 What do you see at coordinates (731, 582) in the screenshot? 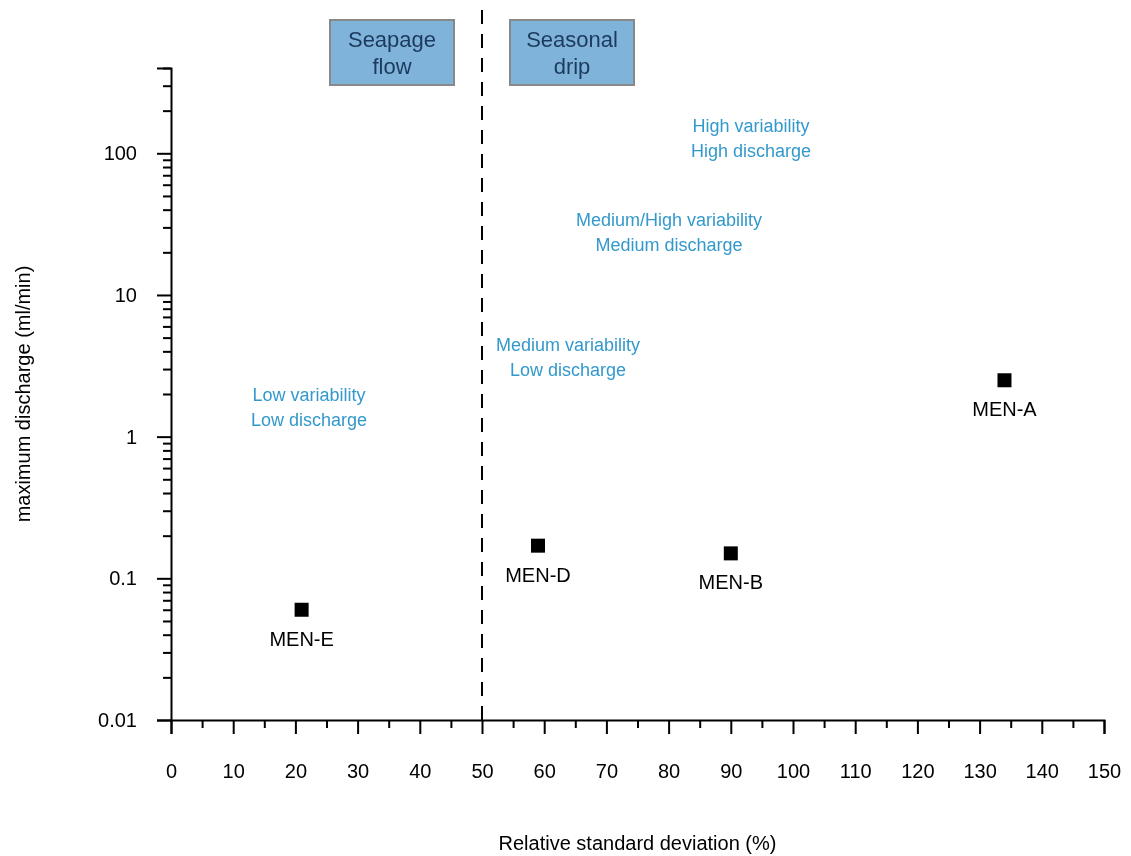
I see `series-label: MEN-B` at bounding box center [731, 582].